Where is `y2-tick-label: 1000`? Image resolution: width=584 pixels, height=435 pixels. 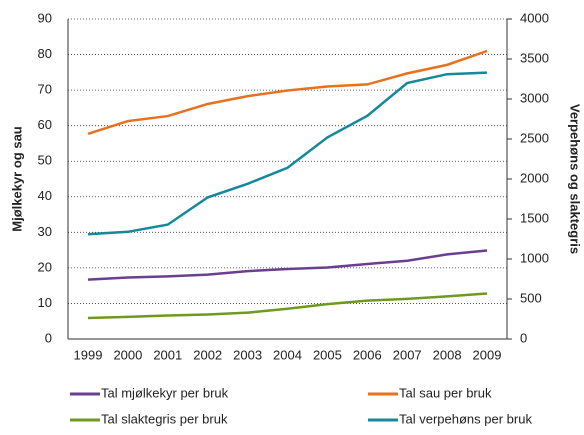 y2-tick-label: 1000 is located at coordinates (534, 257).